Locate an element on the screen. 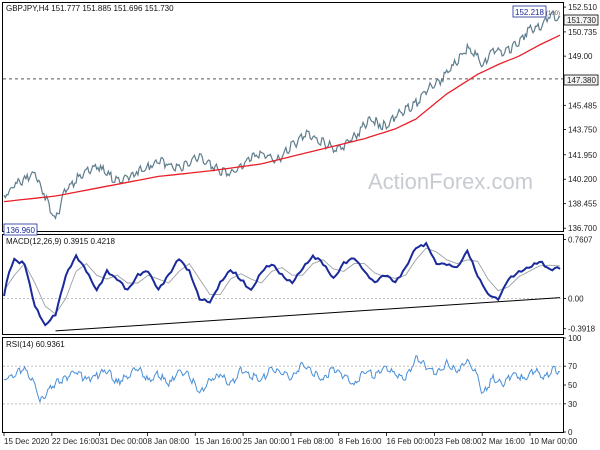 The image size is (600, 450). watermark: ActionForex.com is located at coordinates (450, 181).